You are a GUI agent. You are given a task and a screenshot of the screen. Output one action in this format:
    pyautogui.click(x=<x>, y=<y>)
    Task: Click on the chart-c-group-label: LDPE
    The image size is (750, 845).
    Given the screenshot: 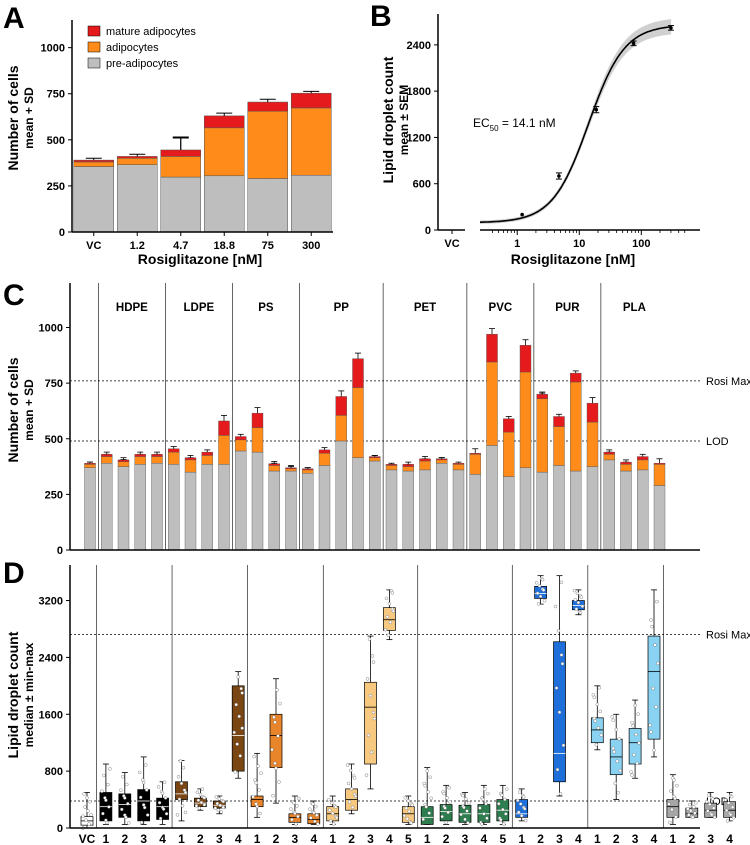 What is the action you would take?
    pyautogui.click(x=199, y=308)
    